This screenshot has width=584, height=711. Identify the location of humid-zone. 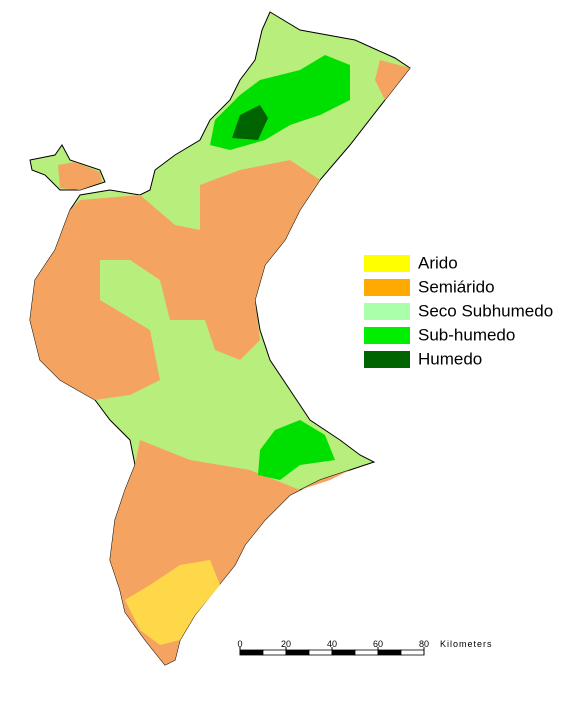
(250, 122).